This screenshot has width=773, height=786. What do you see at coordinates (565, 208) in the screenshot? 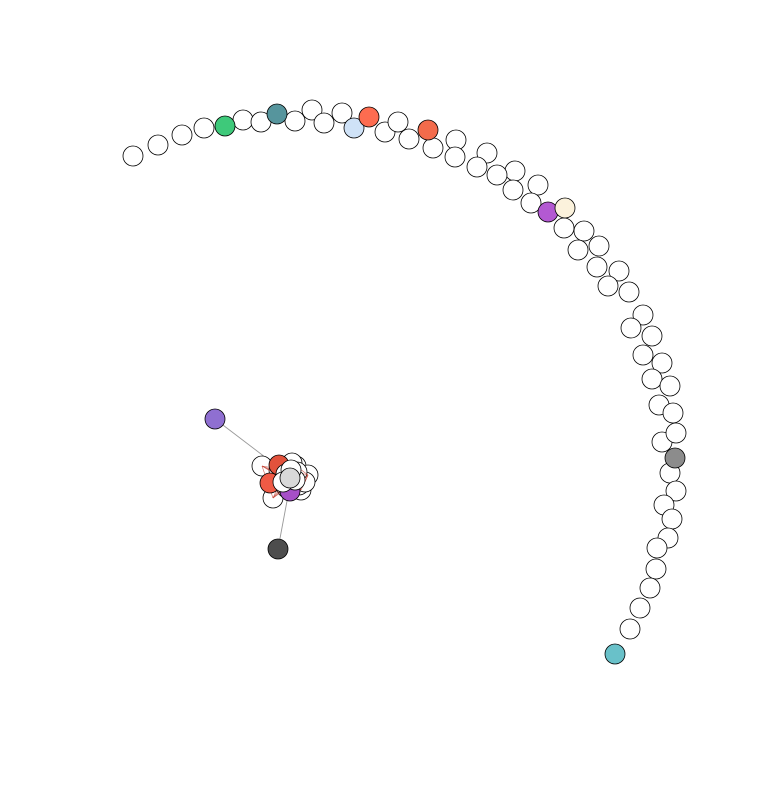
I see `node-cream` at bounding box center [565, 208].